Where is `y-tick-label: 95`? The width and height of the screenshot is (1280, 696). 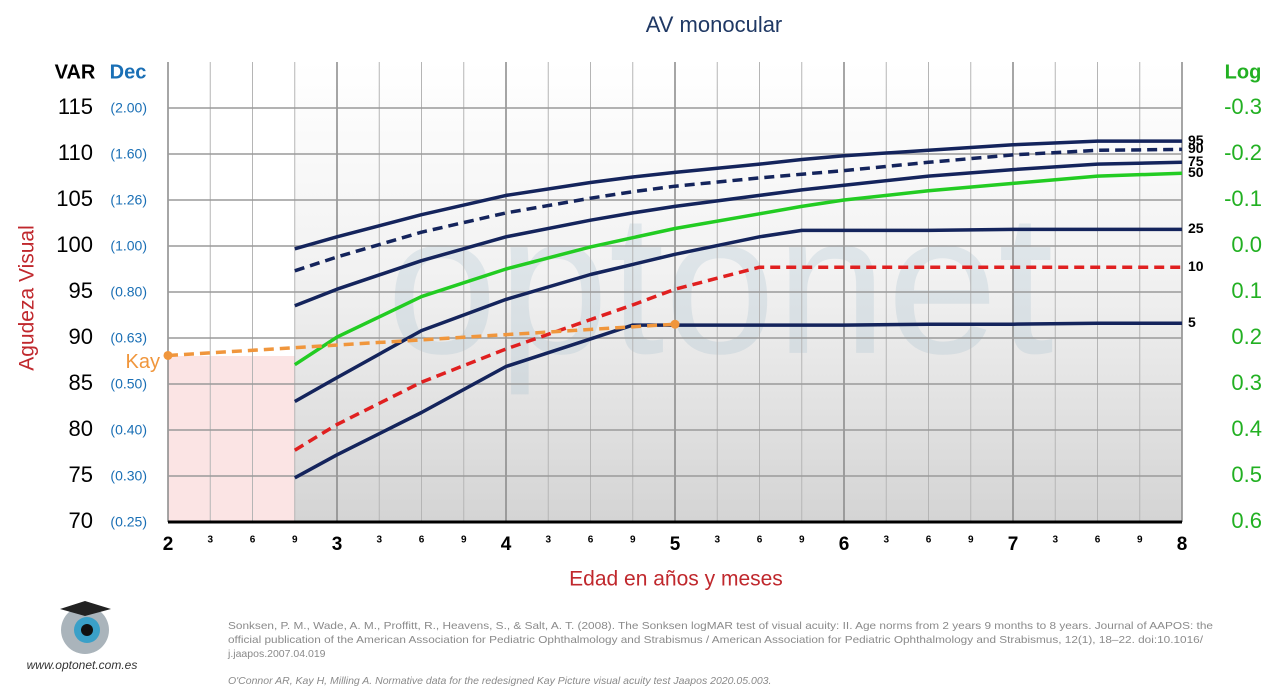 y-tick-label: 95 is located at coordinates (81, 290).